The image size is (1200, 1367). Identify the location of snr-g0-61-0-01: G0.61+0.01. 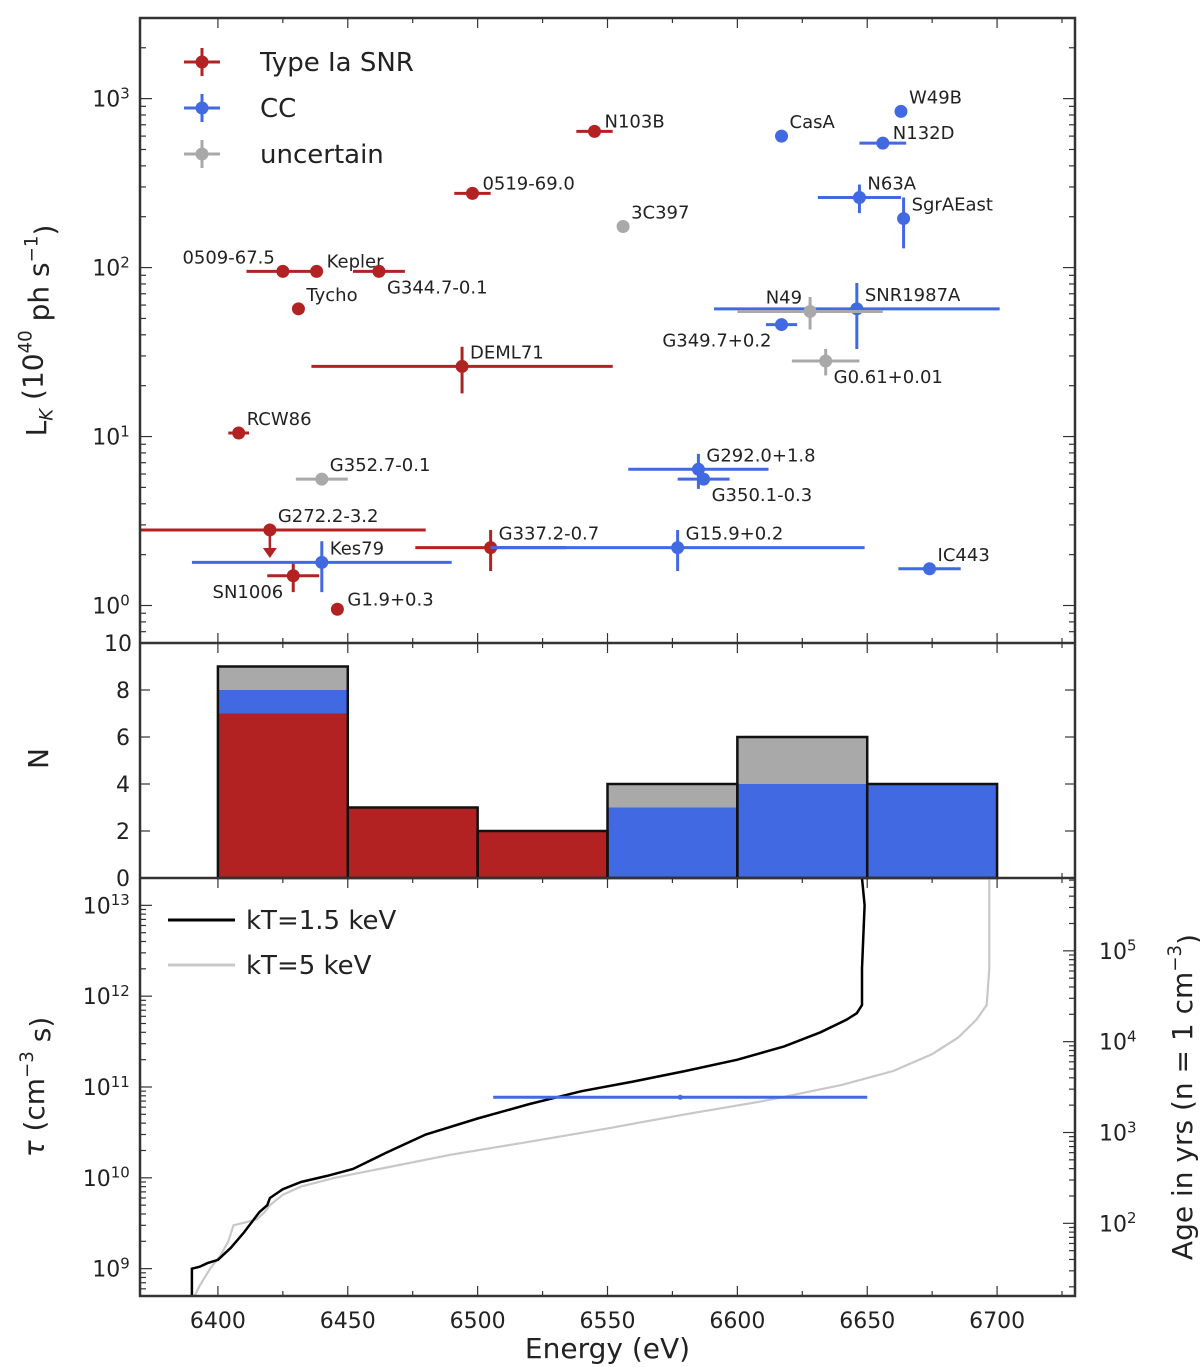
(867, 368).